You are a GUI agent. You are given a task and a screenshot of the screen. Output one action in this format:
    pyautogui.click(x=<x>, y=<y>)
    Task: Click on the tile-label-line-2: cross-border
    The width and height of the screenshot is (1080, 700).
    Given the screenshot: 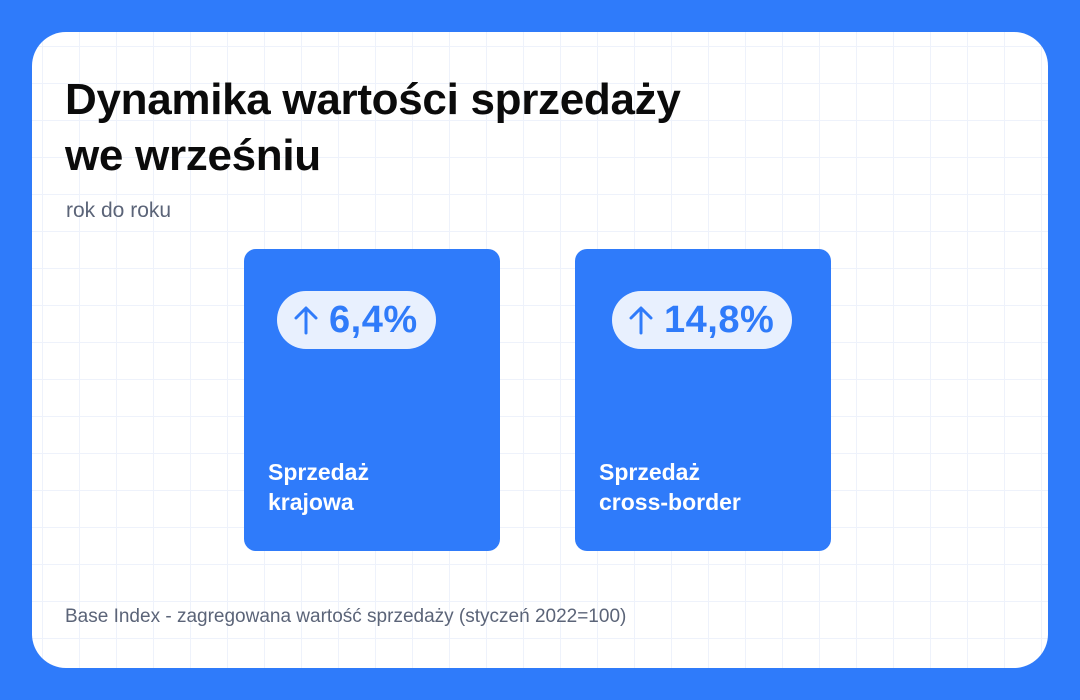 What is the action you would take?
    pyautogui.click(x=670, y=502)
    